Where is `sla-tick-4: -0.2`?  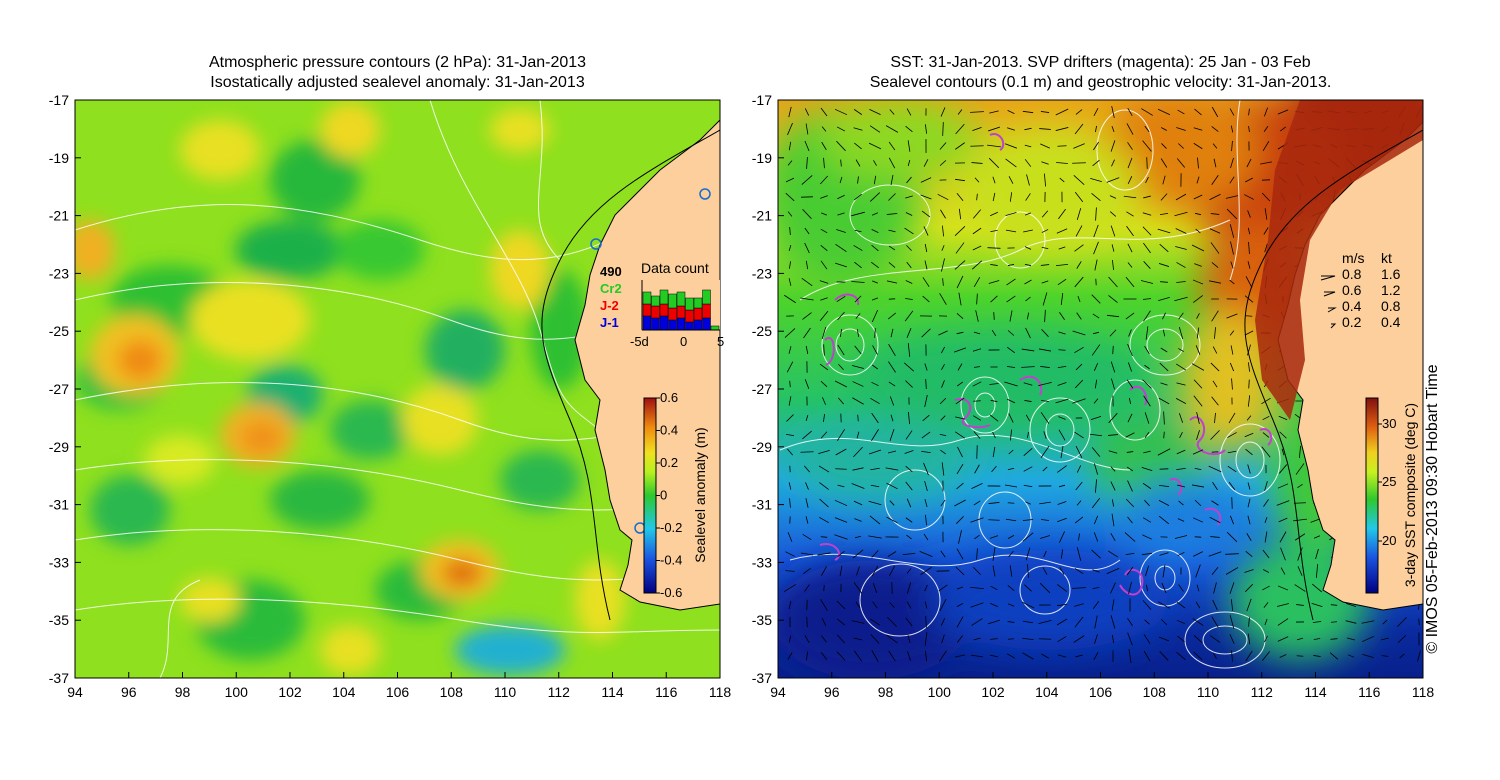 sla-tick-4: -0.2 is located at coordinates (671, 527).